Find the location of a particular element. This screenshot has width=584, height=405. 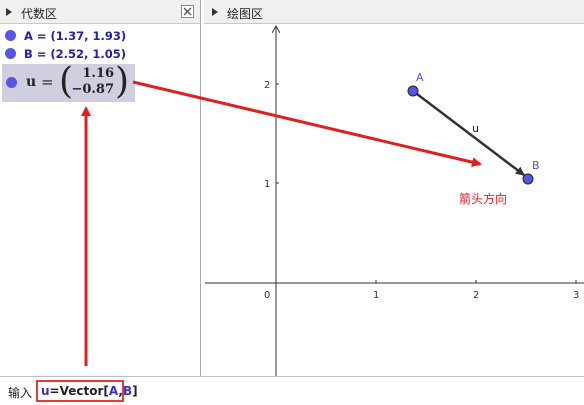

algebra-item-vector-u: u = ( 1.16 −0.87 ) is located at coordinates (68, 83).